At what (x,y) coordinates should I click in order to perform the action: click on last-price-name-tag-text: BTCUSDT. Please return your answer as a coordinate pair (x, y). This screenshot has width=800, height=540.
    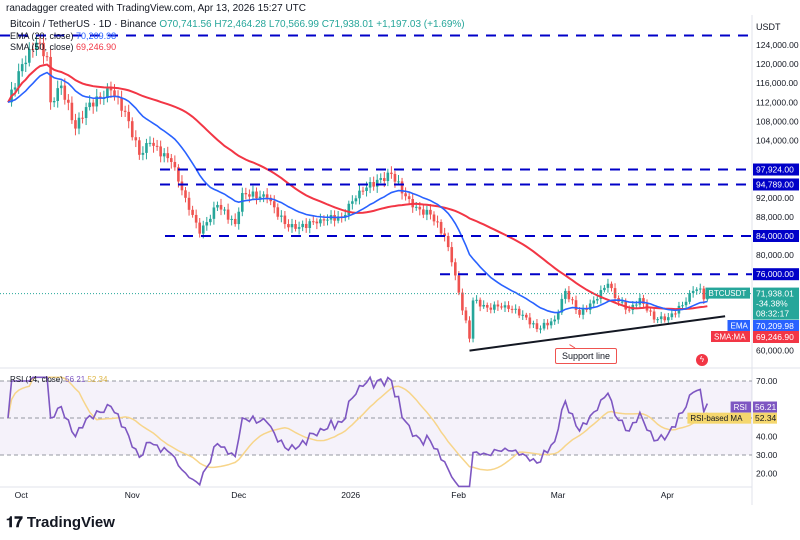
    Looking at the image, I should click on (728, 293).